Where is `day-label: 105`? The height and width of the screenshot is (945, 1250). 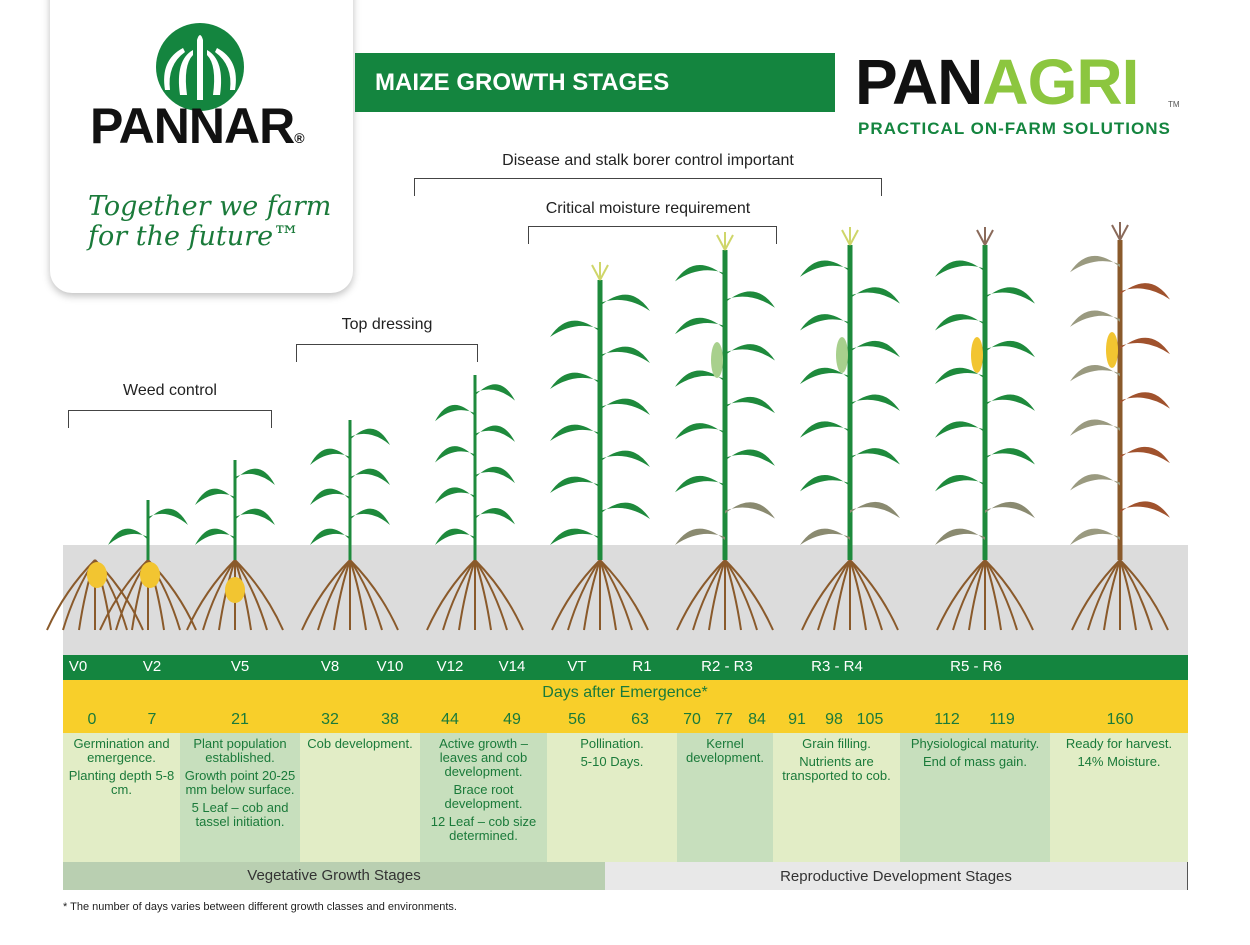
day-label: 105 is located at coordinates (870, 719).